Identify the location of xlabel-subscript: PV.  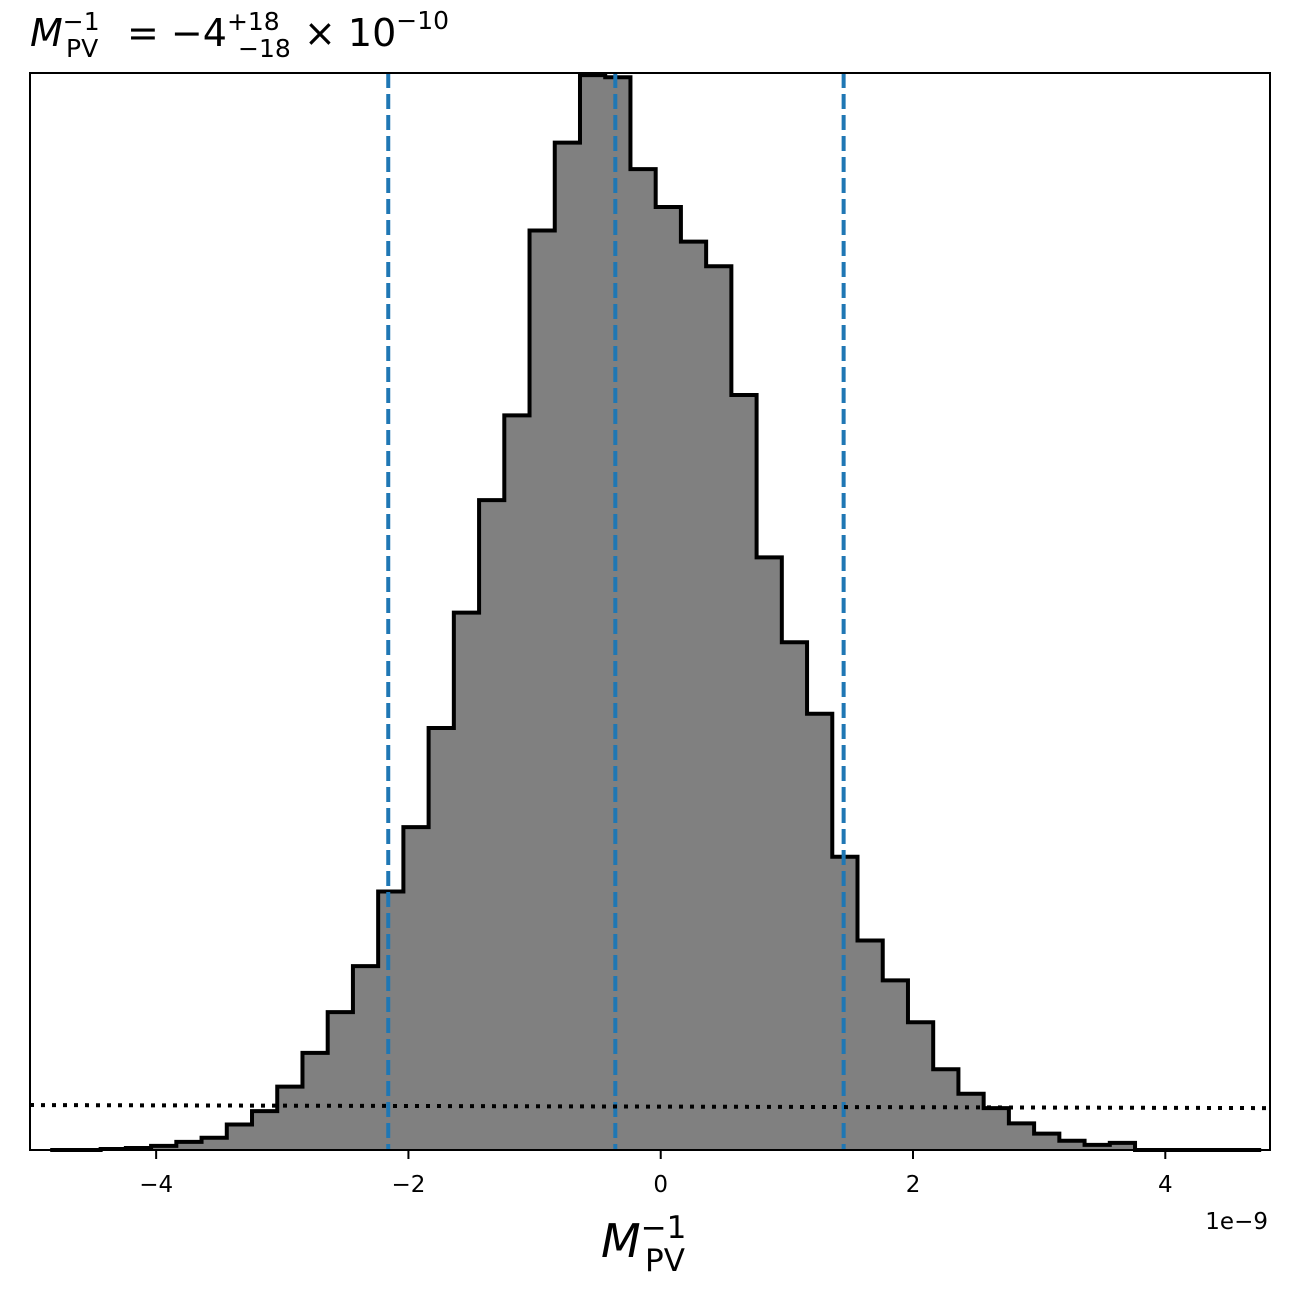
(665, 1261).